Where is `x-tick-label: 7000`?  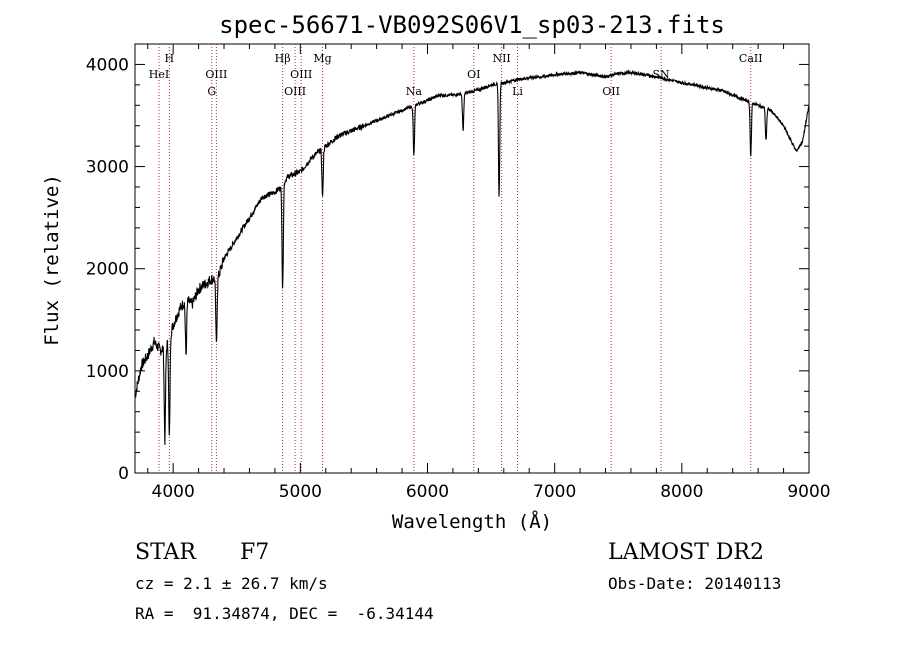 x-tick-label: 7000 is located at coordinates (554, 492).